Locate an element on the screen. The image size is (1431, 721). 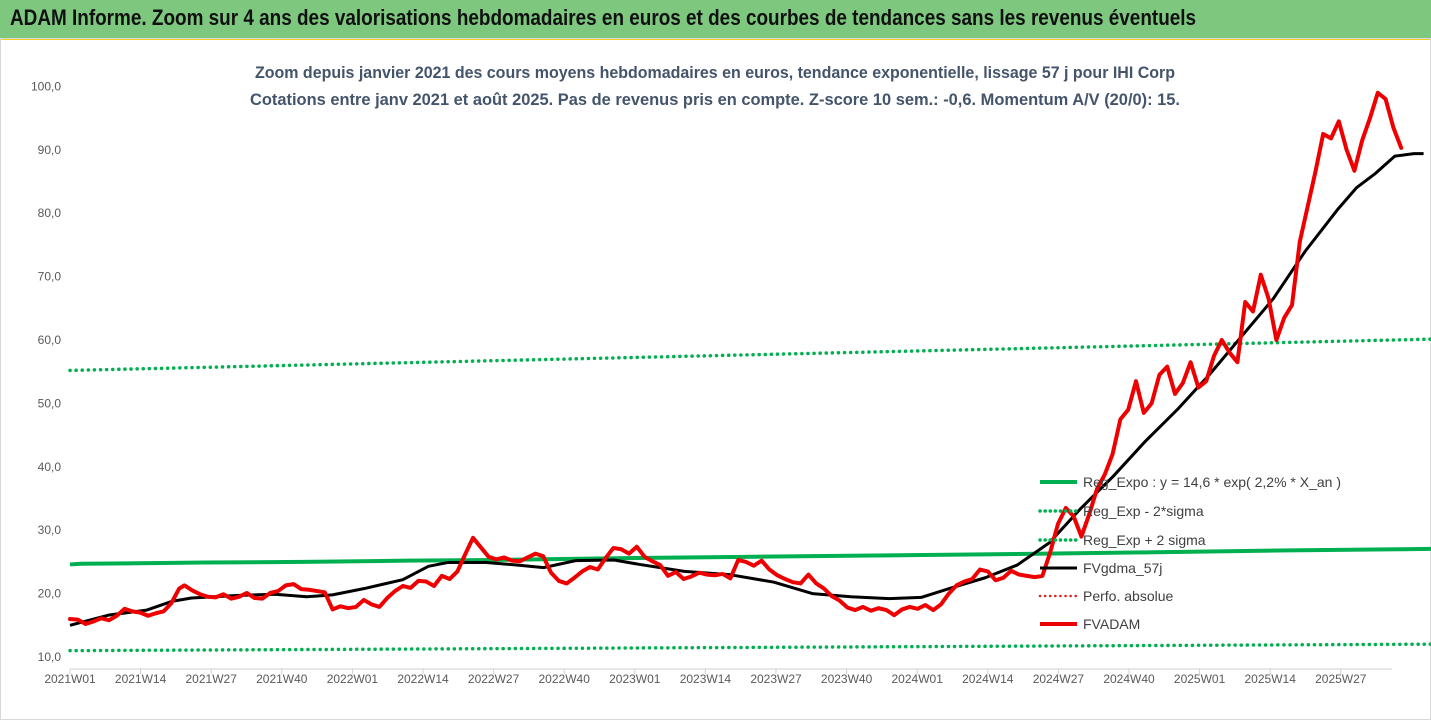
legend-label: FVADAM is located at coordinates (1111, 624).